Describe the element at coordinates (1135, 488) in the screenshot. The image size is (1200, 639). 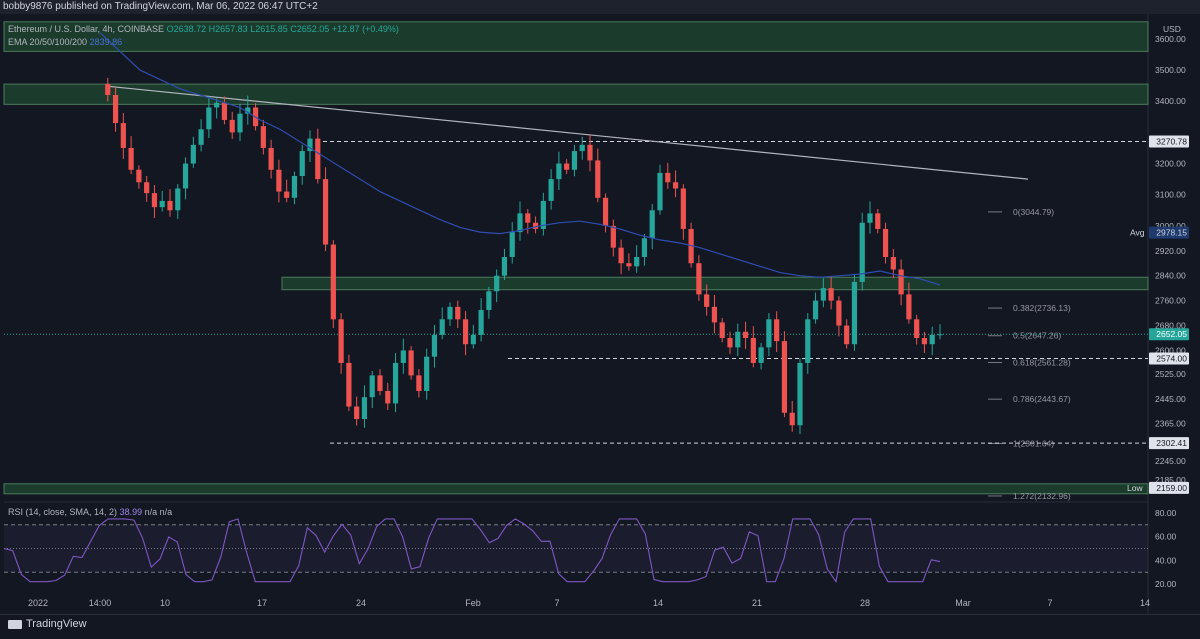
I see `low-tag: Low` at that location.